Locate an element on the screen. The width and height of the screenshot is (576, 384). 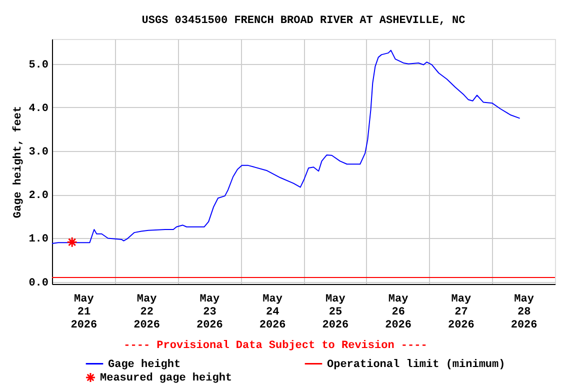
x-tick-label: May 25 2026 is located at coordinates (335, 313).